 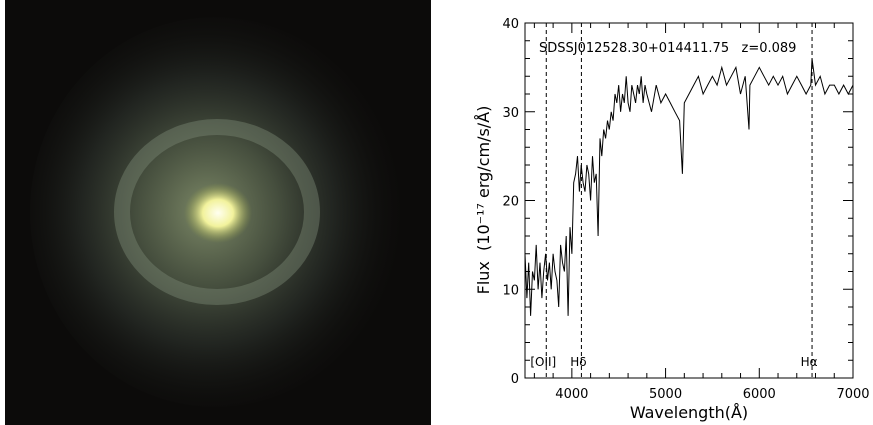 I want to click on spectrum-title: SDSSJ012528.30+014411.75 z=0.089, so click(x=667, y=48).